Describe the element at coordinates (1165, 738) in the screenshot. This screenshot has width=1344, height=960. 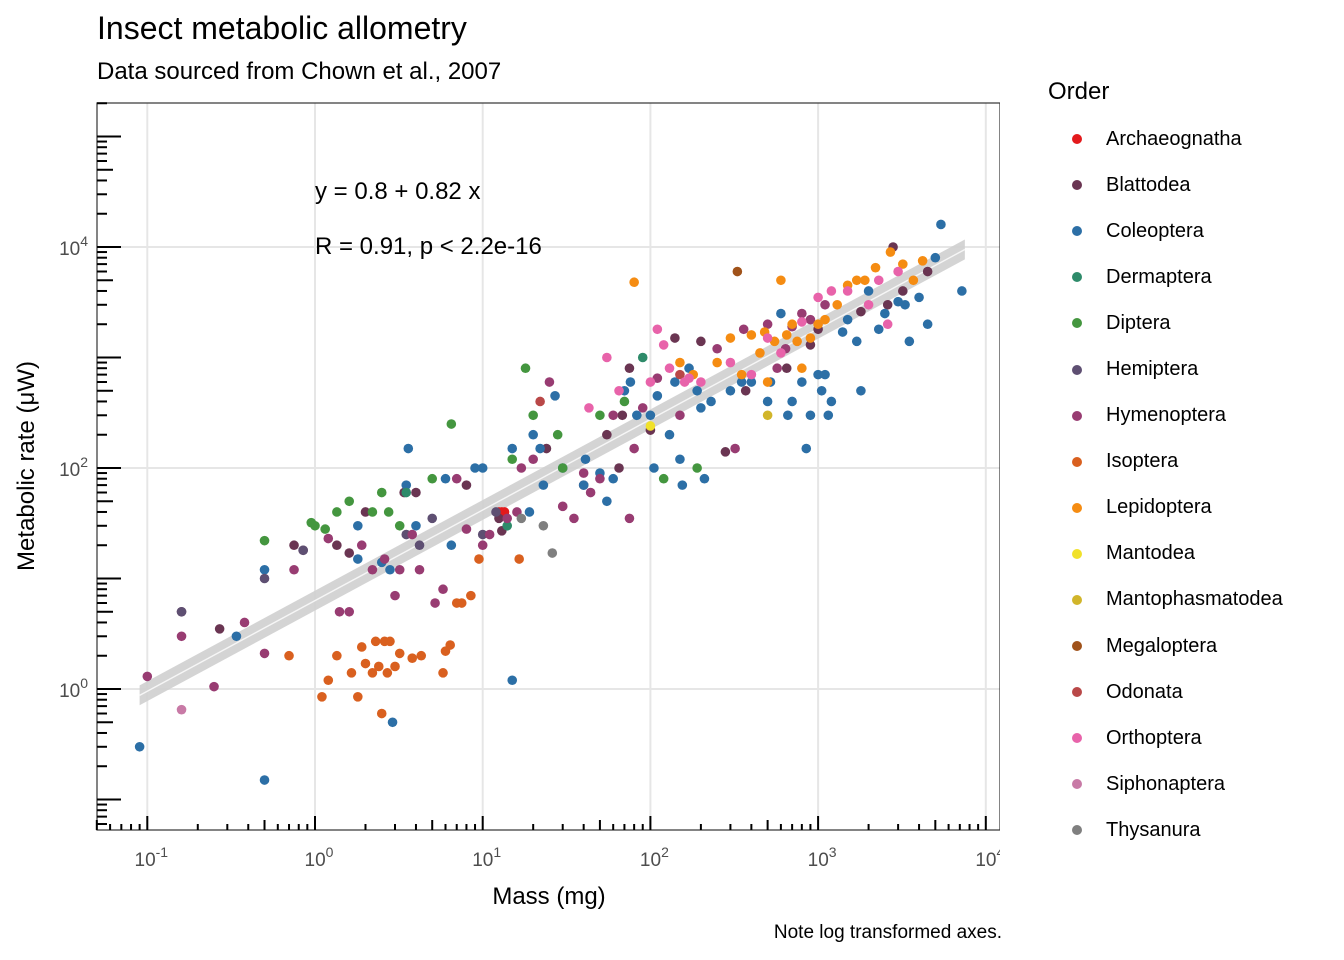
I see `legend-item: Orthoptera` at that location.